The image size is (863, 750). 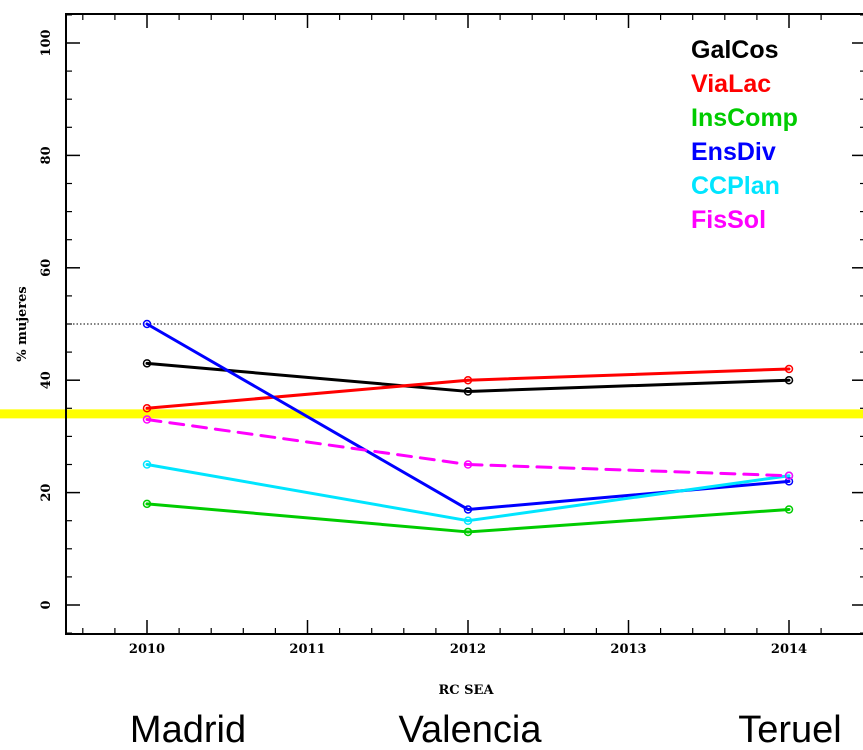 I want to click on y-tick-label: 40, so click(x=46, y=380).